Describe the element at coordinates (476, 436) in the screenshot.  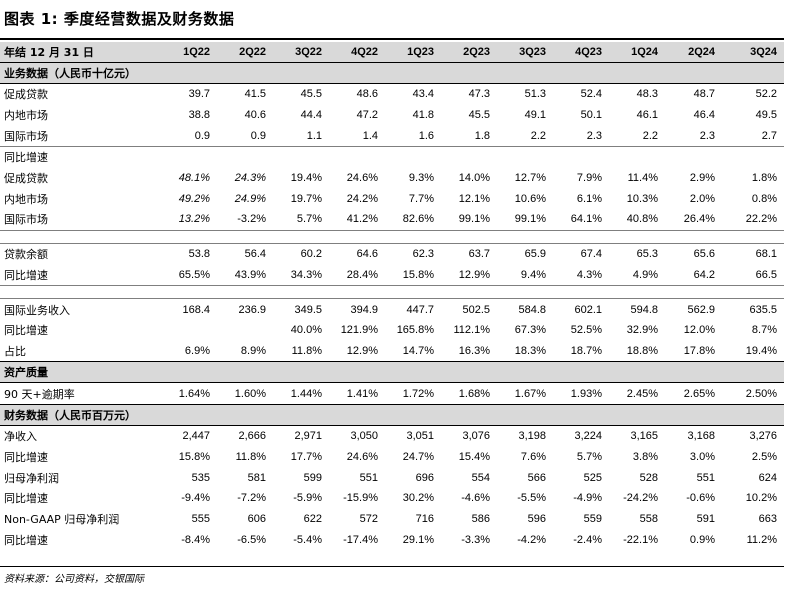
I see `table-cell: 3,076` at that location.